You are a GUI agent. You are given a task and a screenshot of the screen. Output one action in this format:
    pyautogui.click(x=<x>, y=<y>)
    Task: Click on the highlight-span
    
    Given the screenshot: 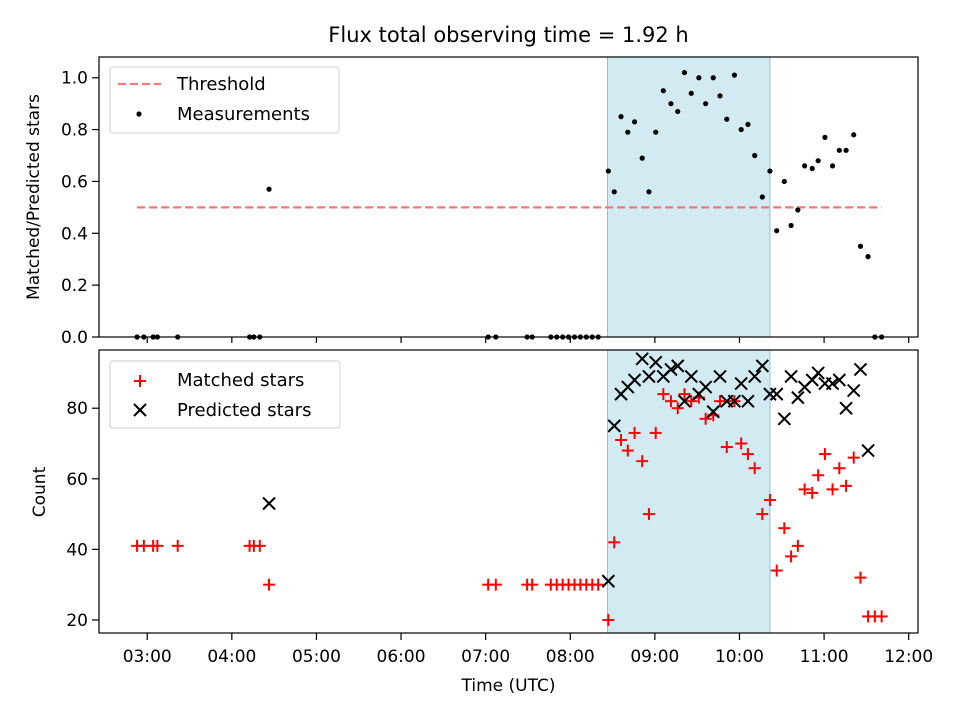 What is the action you would take?
    pyautogui.click(x=688, y=197)
    